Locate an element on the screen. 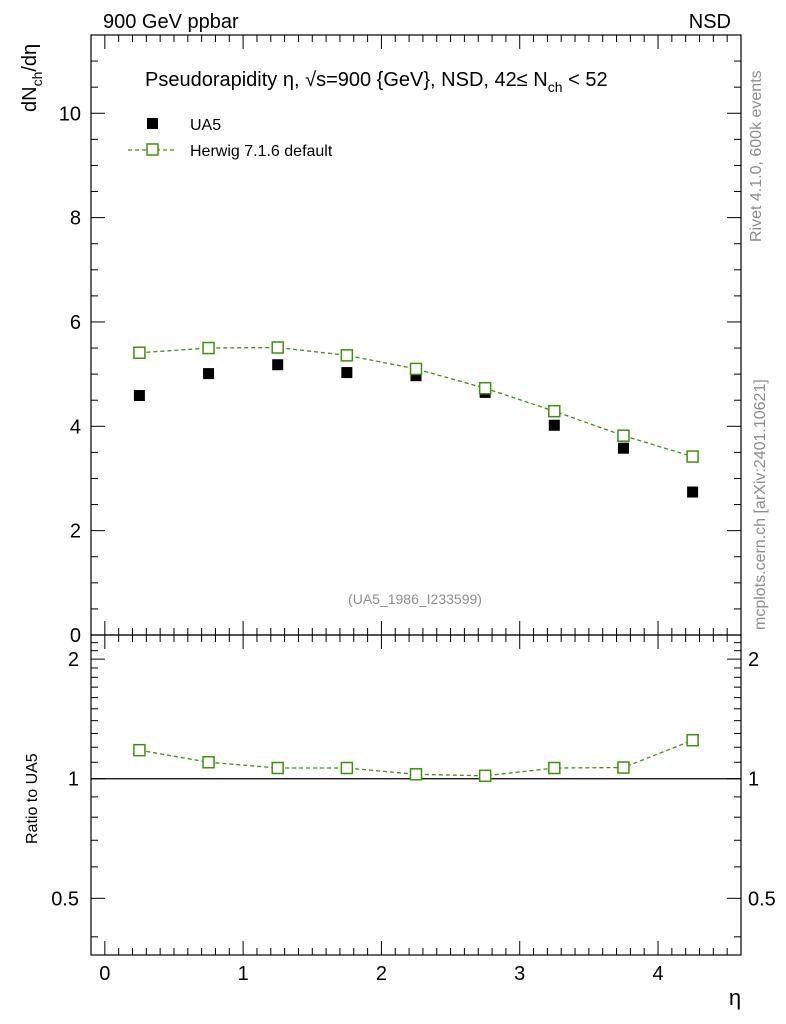 Image resolution: width=786 pixels, height=1024 pixels. x-tick-label: 3 is located at coordinates (519, 974).